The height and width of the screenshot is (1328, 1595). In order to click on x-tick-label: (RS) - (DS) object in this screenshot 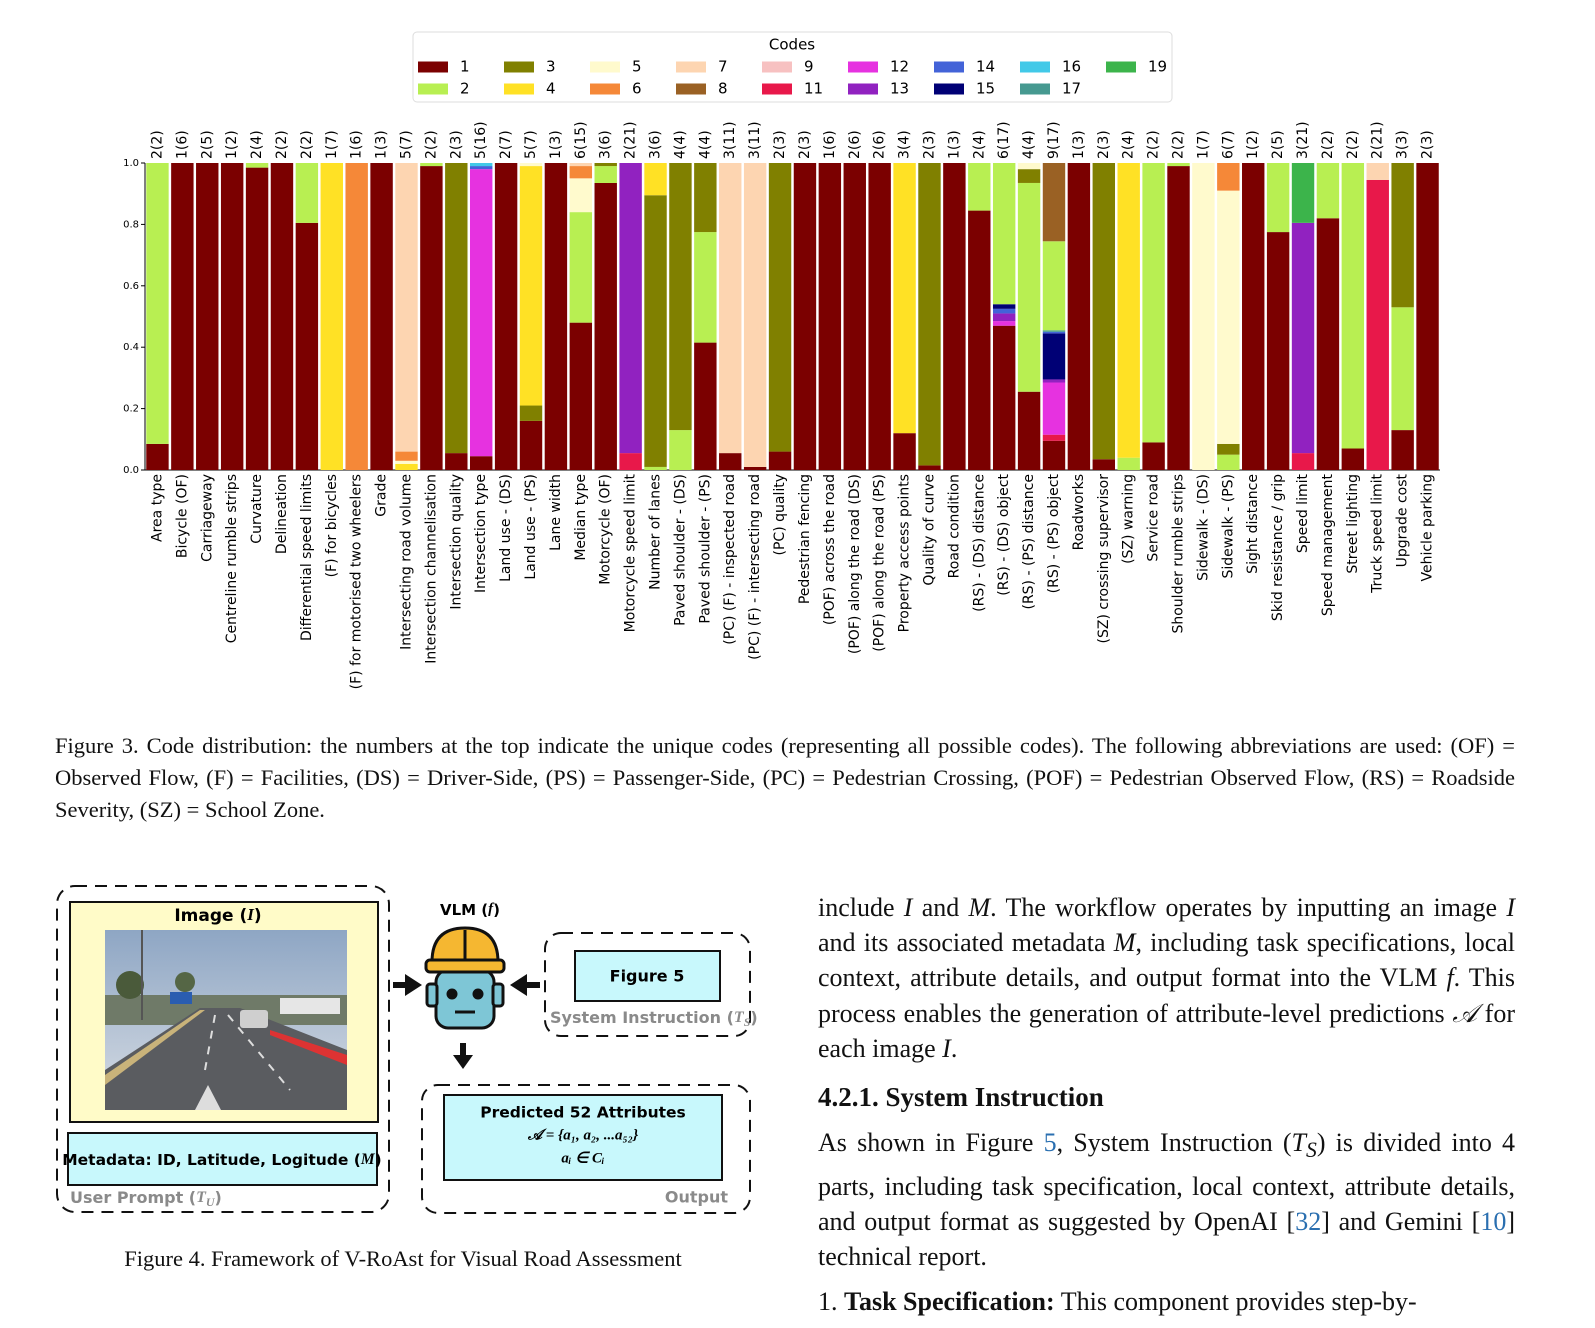, I will do `click(1004, 535)`.